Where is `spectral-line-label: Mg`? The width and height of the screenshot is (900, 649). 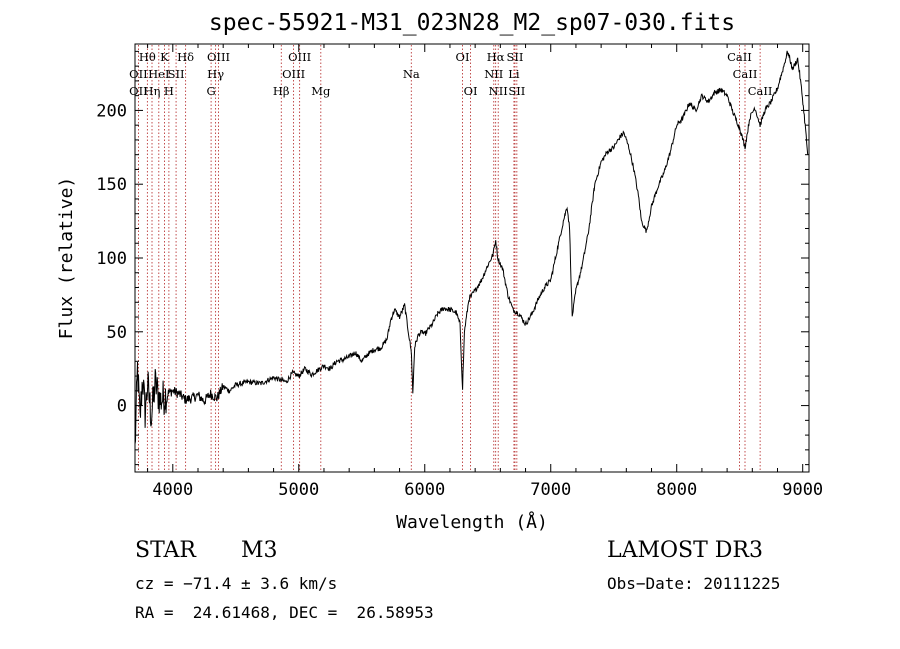
spectral-line-label: Mg is located at coordinates (321, 91).